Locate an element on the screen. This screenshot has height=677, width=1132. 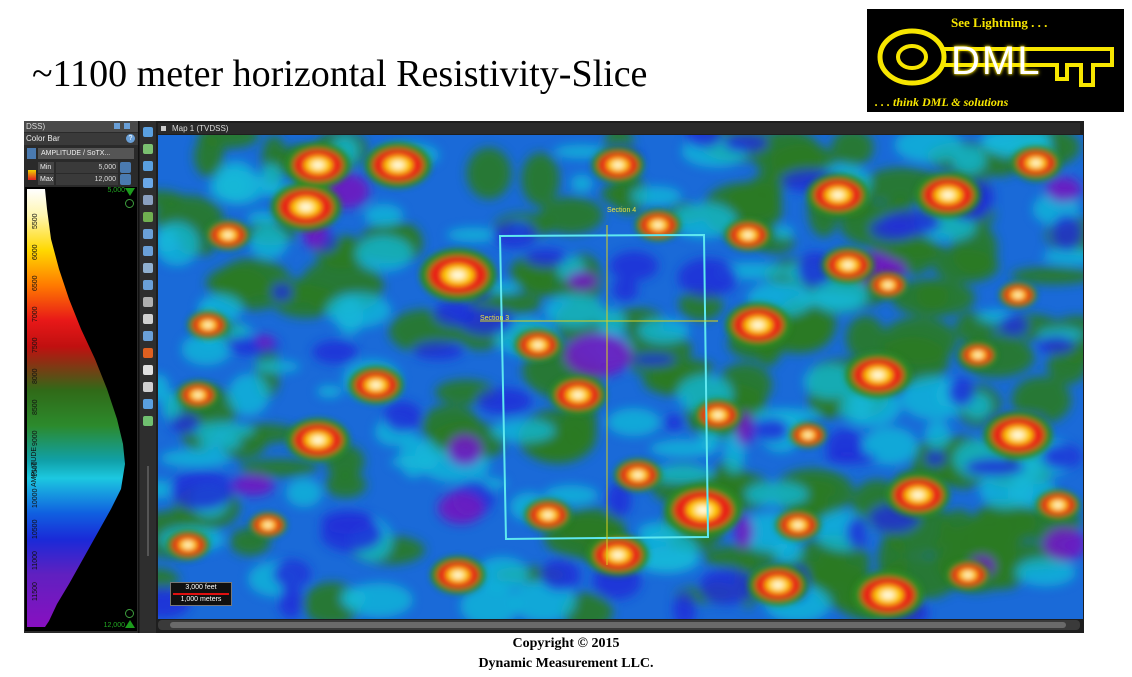
max-handle-icon is located at coordinates (130, 192).